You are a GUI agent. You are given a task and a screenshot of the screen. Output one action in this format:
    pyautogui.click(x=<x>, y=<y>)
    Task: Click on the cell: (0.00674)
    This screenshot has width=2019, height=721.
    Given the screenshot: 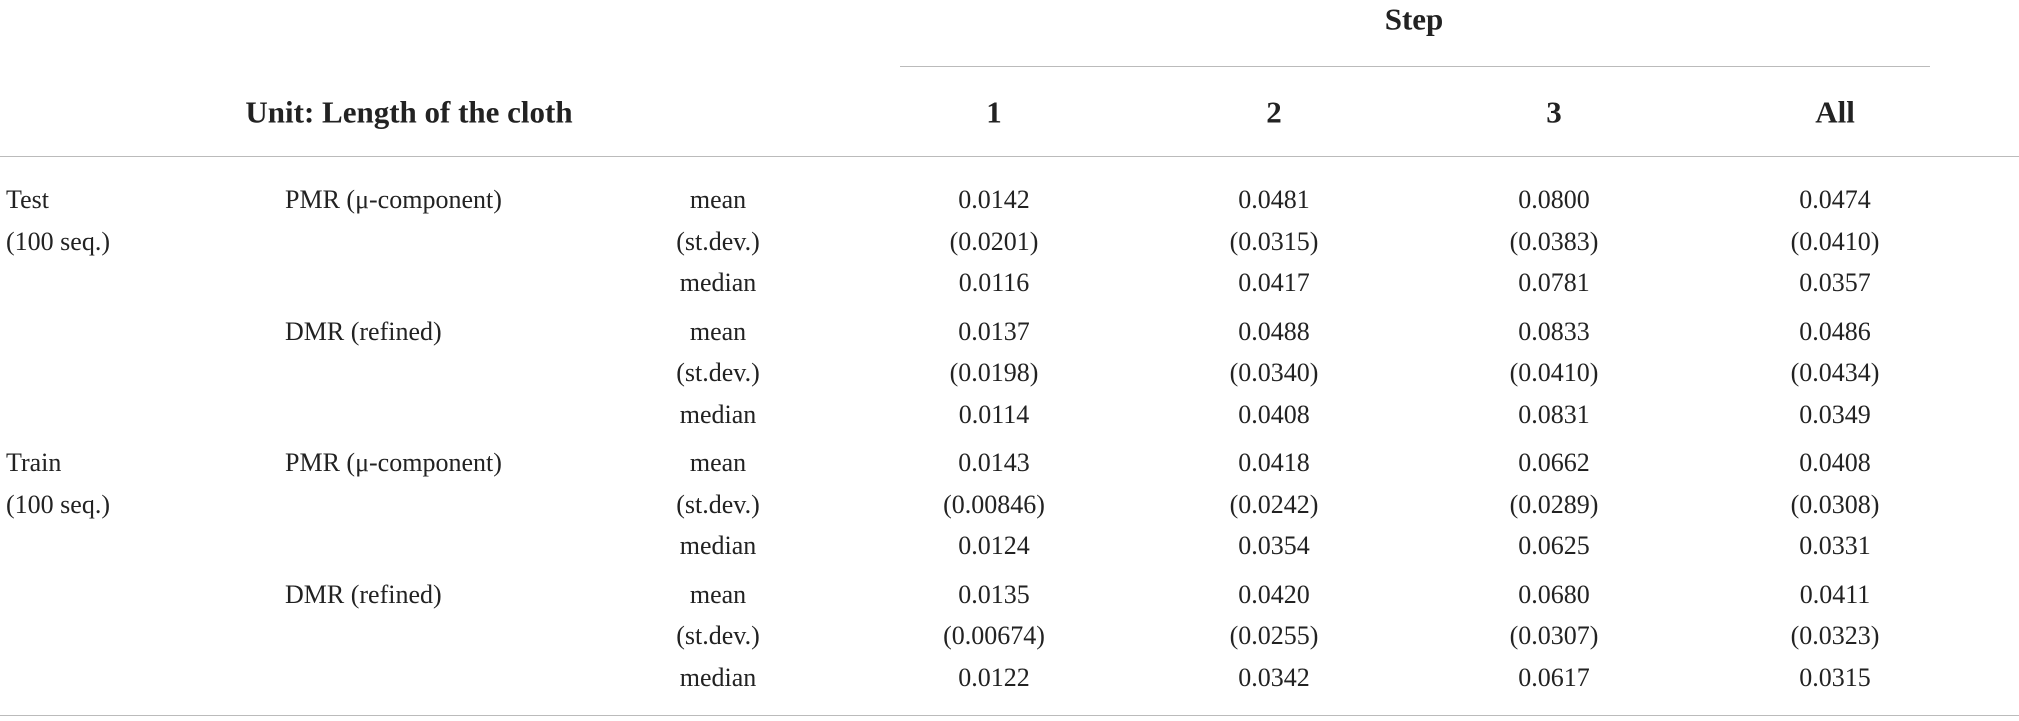 What is the action you would take?
    pyautogui.click(x=994, y=635)
    